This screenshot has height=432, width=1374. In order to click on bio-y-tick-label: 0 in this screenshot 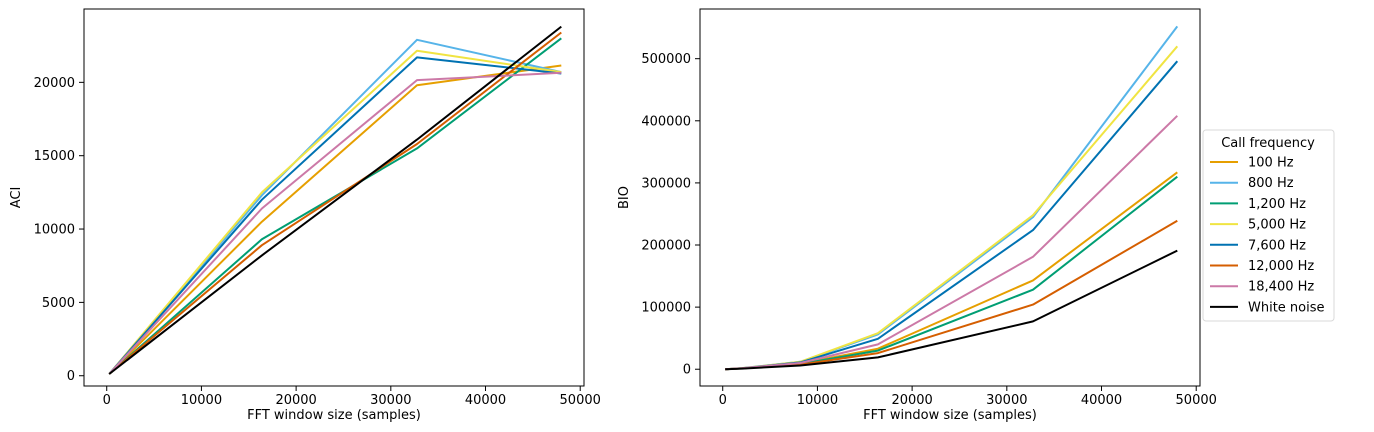, I will do `click(687, 370)`.